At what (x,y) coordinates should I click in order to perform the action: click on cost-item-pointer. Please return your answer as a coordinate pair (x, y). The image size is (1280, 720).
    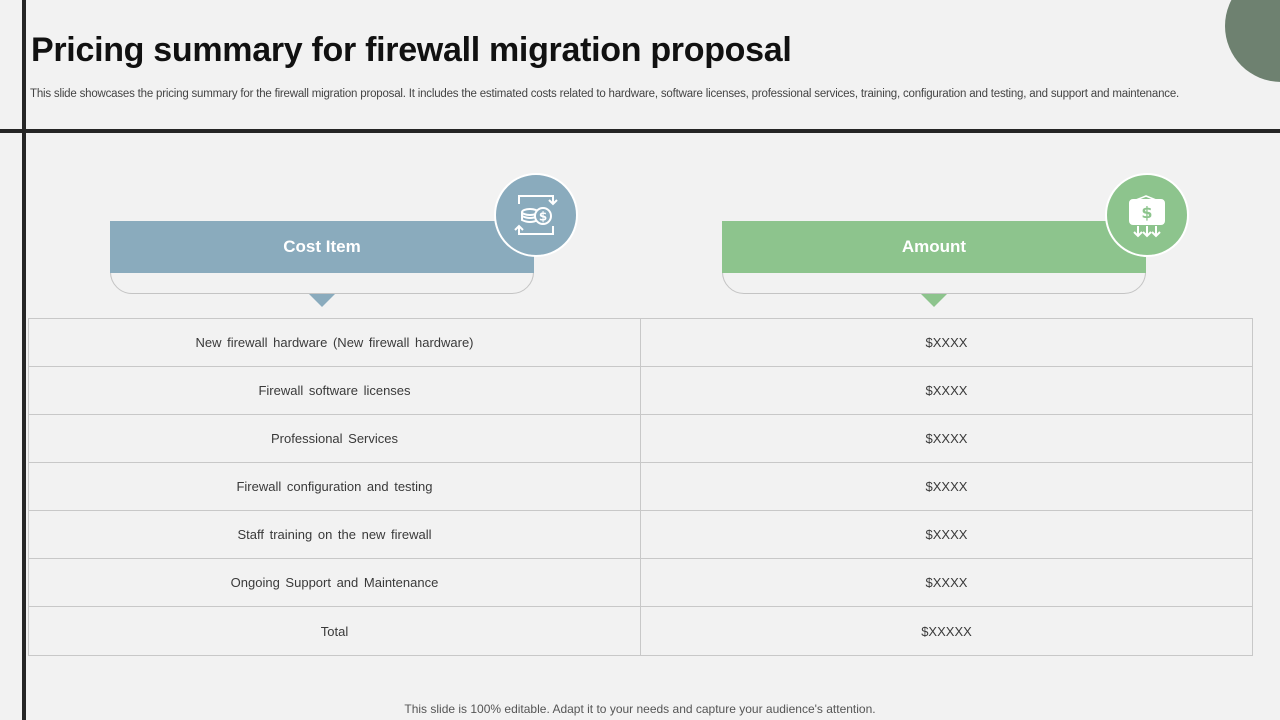
    Looking at the image, I should click on (322, 300).